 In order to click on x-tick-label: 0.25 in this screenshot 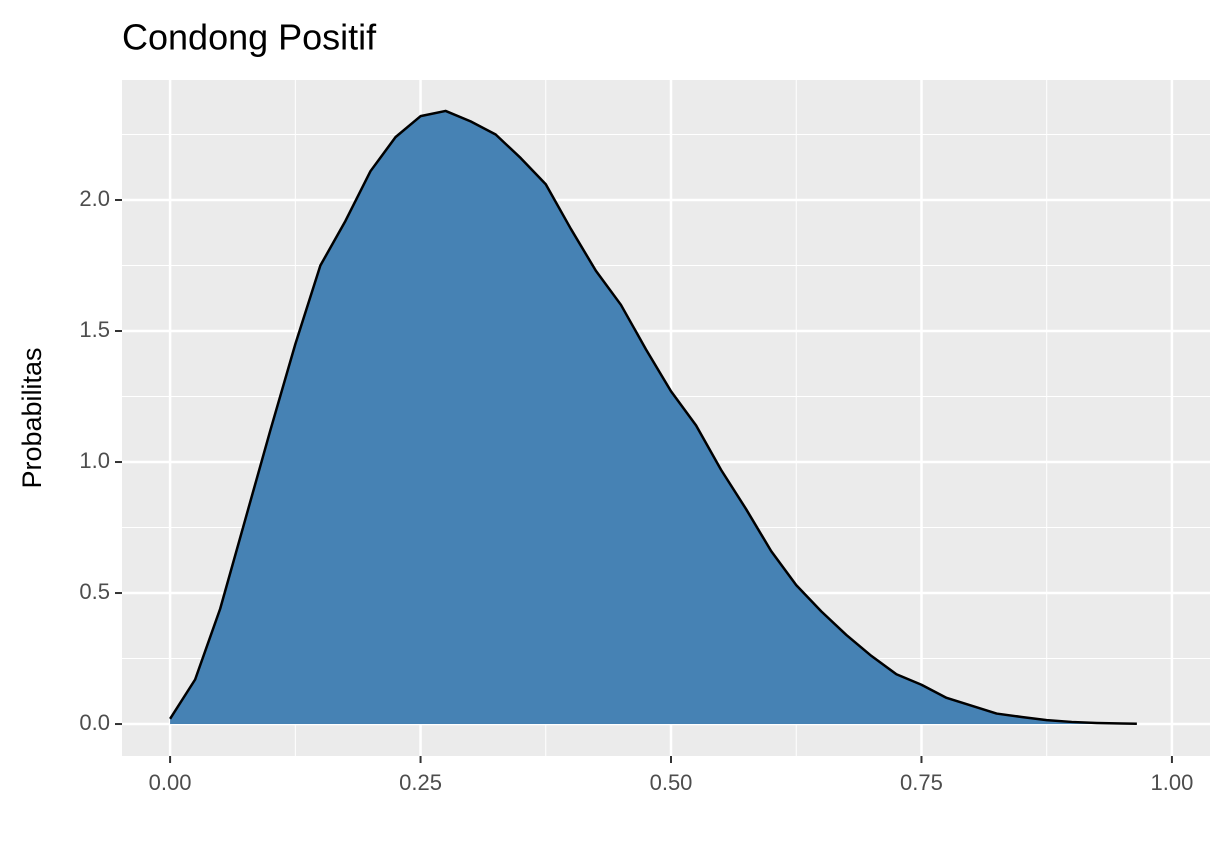, I will do `click(420, 782)`.